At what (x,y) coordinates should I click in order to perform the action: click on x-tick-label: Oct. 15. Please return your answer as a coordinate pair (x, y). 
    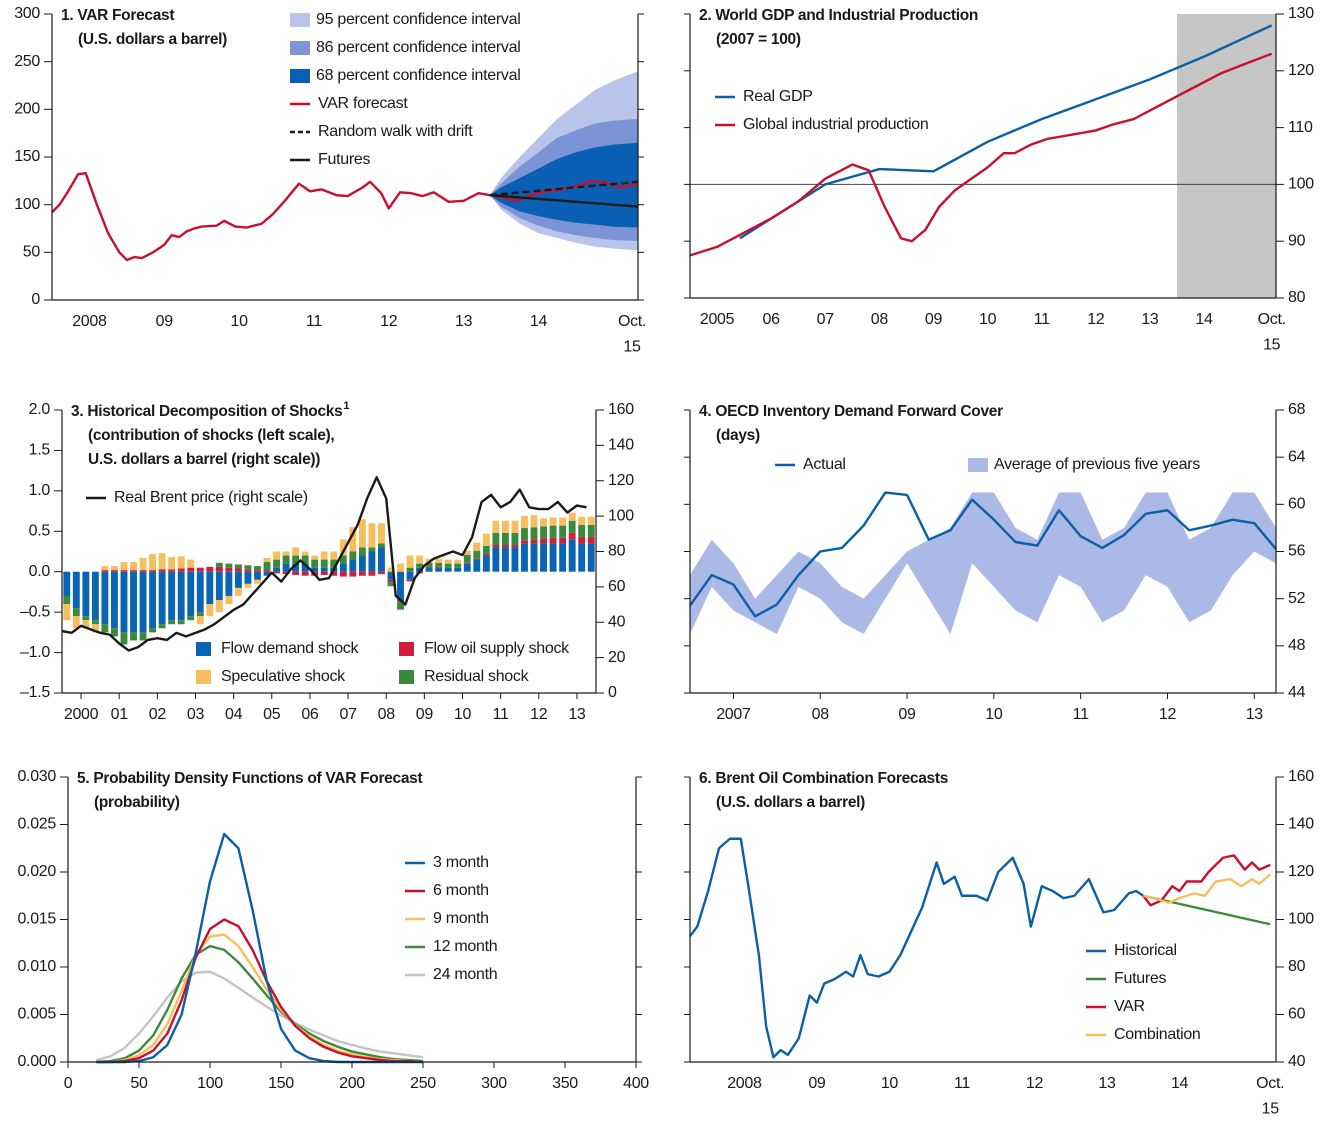
    Looking at the image, I should click on (1272, 332).